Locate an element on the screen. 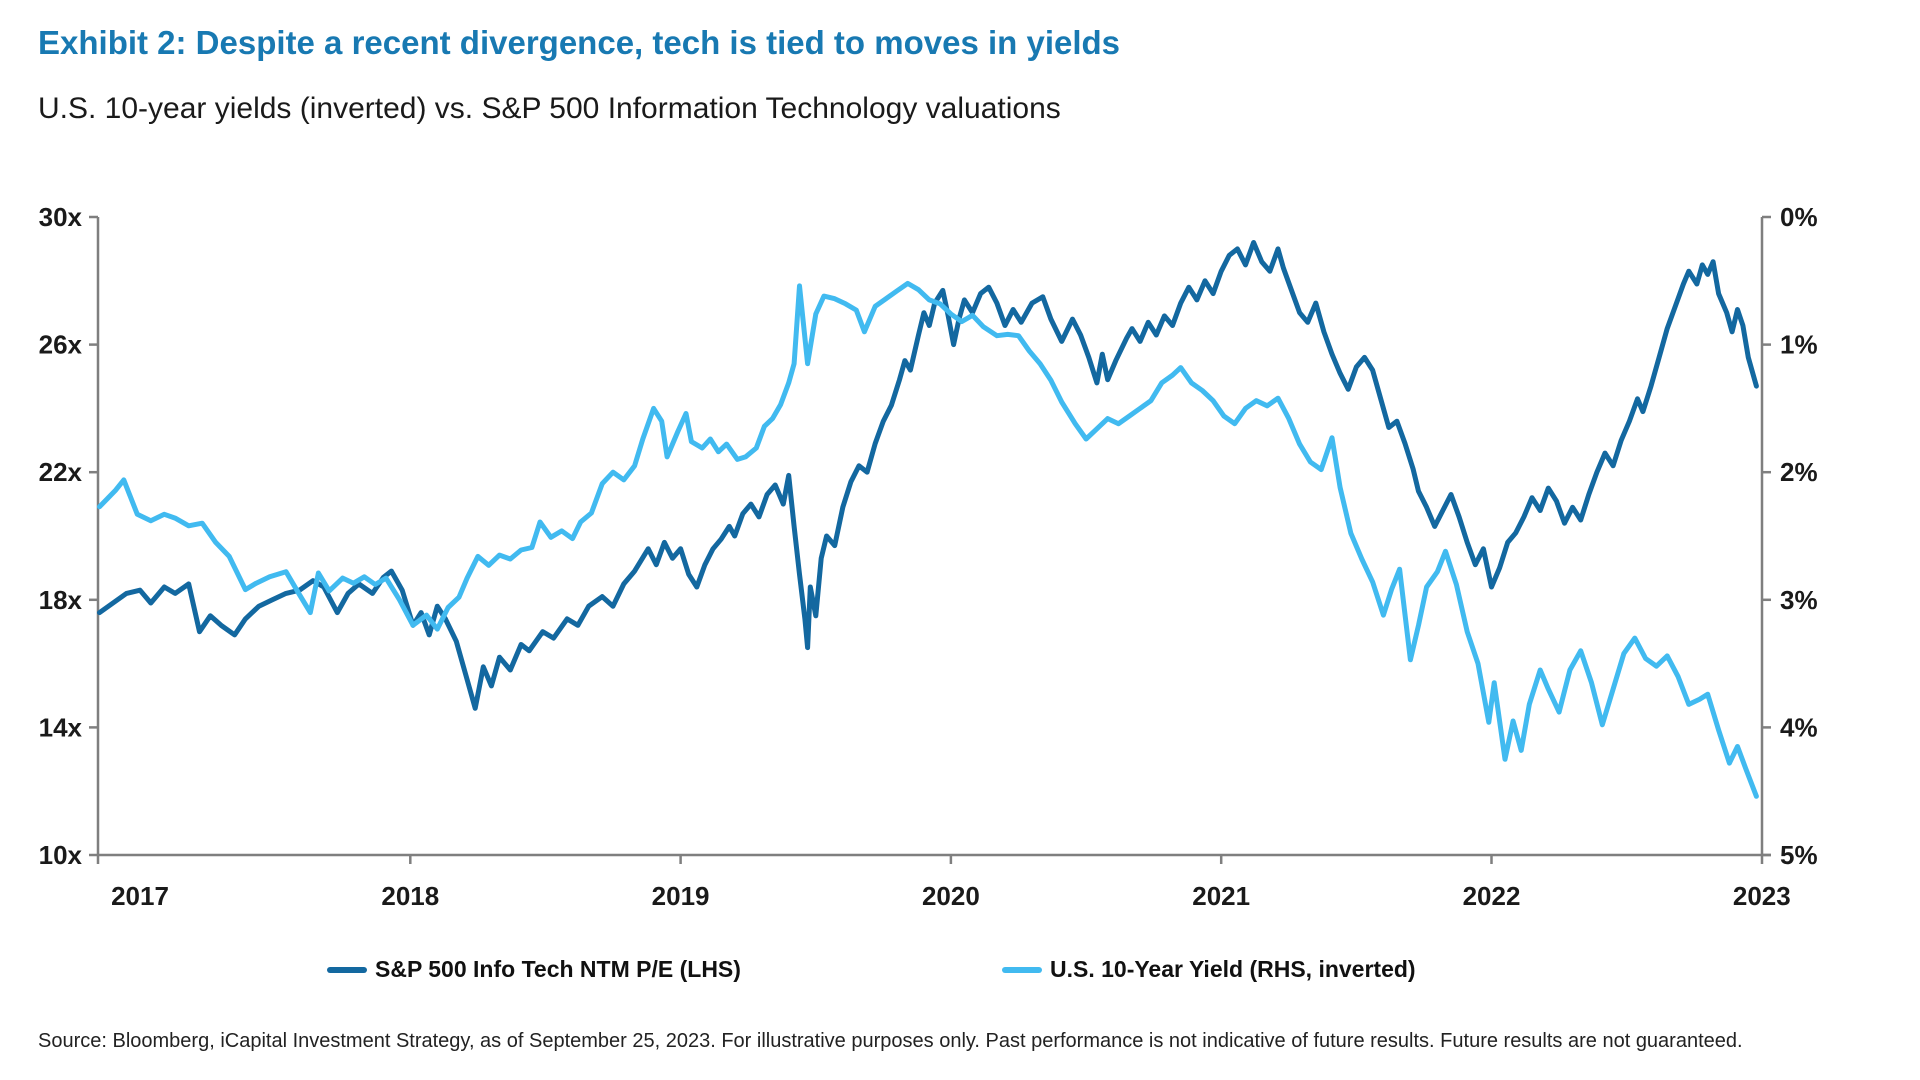 The height and width of the screenshot is (1080, 1920). y-left-tick-label: 14x is located at coordinates (61, 727).